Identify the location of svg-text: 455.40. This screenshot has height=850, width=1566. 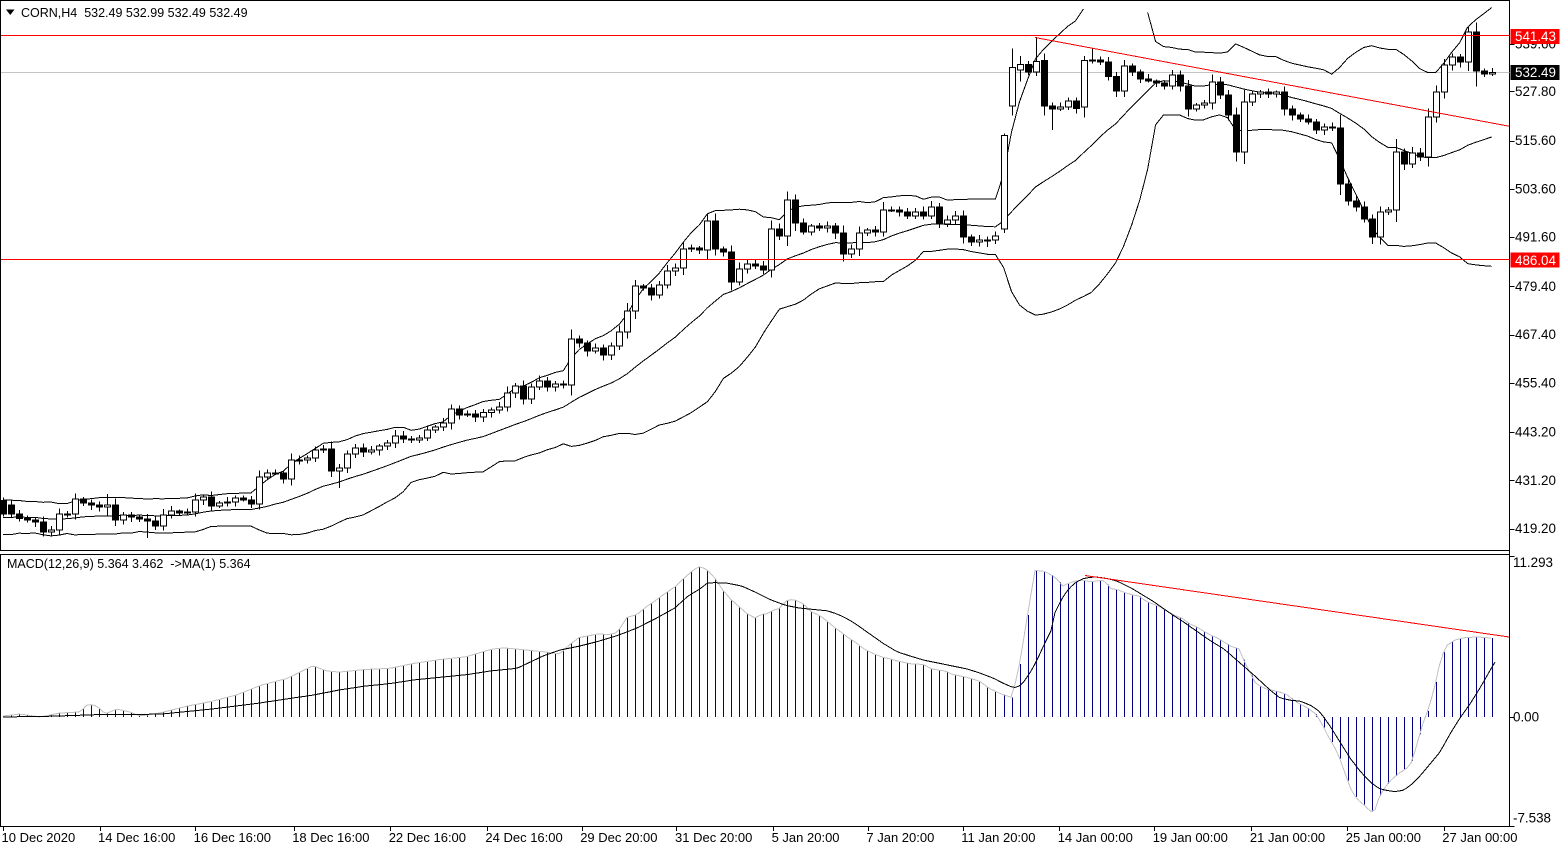
(1535, 382).